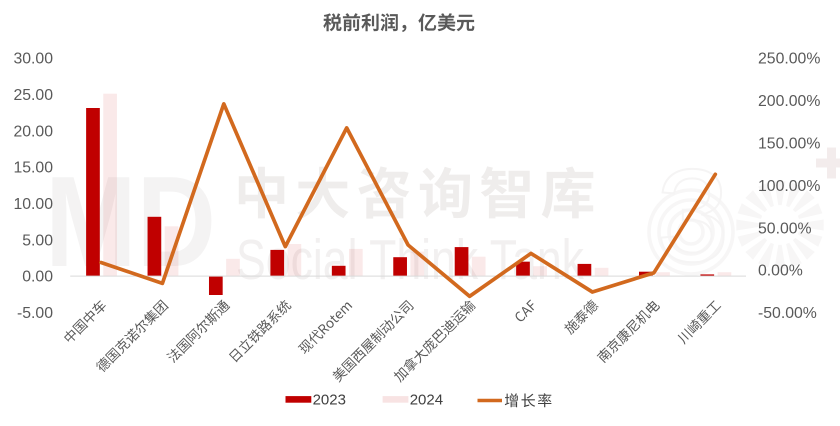  I want to click on svg-text: MD, so click(130, 222).